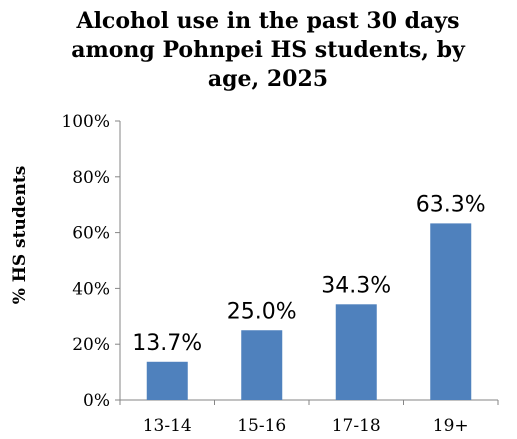  I want to click on data-label-17-18: 34.3%, so click(356, 285).